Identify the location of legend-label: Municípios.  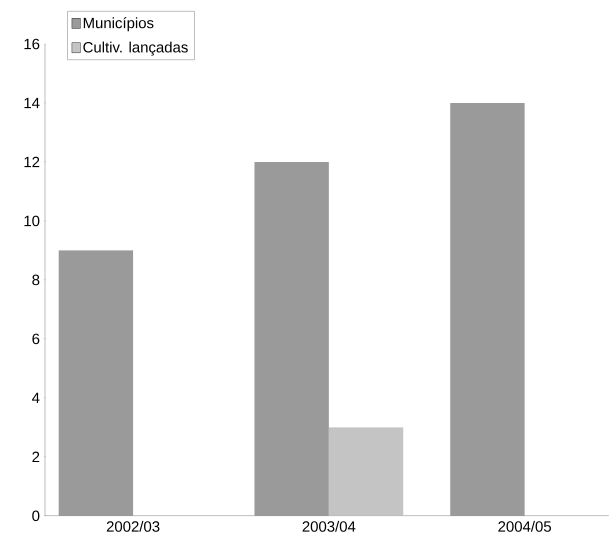
(119, 24).